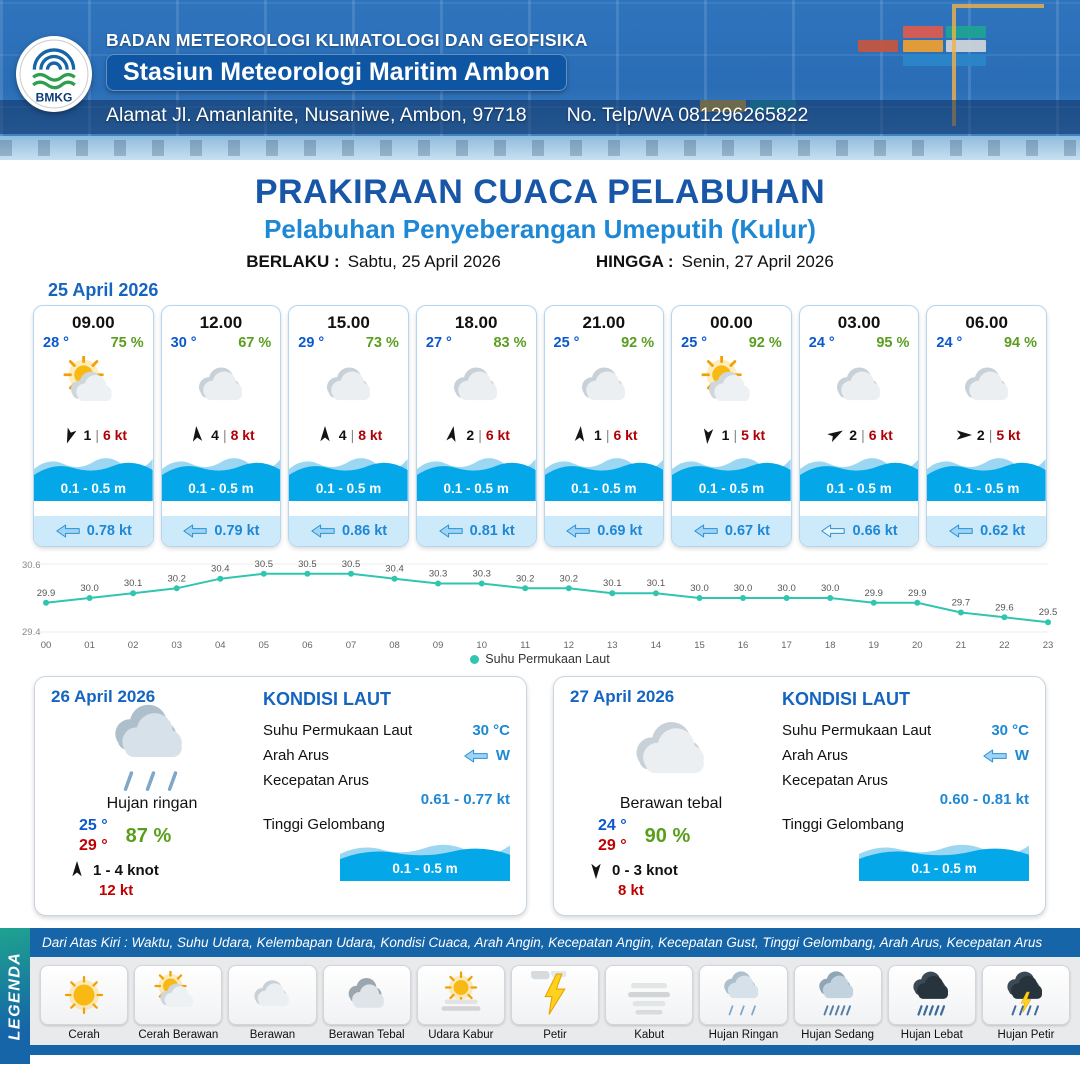 This screenshot has width=1080, height=1080. I want to click on wind-row: 1 | 5 kt, so click(731, 435).